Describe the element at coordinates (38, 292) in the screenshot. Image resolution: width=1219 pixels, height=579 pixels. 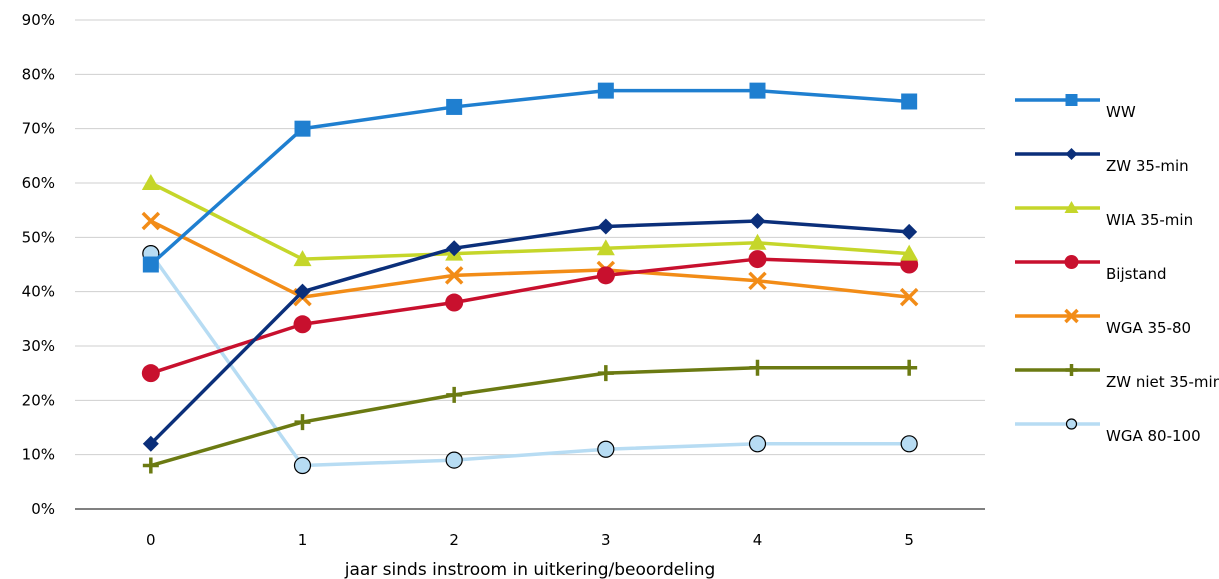
I see `y-tick-label: 40%` at that location.